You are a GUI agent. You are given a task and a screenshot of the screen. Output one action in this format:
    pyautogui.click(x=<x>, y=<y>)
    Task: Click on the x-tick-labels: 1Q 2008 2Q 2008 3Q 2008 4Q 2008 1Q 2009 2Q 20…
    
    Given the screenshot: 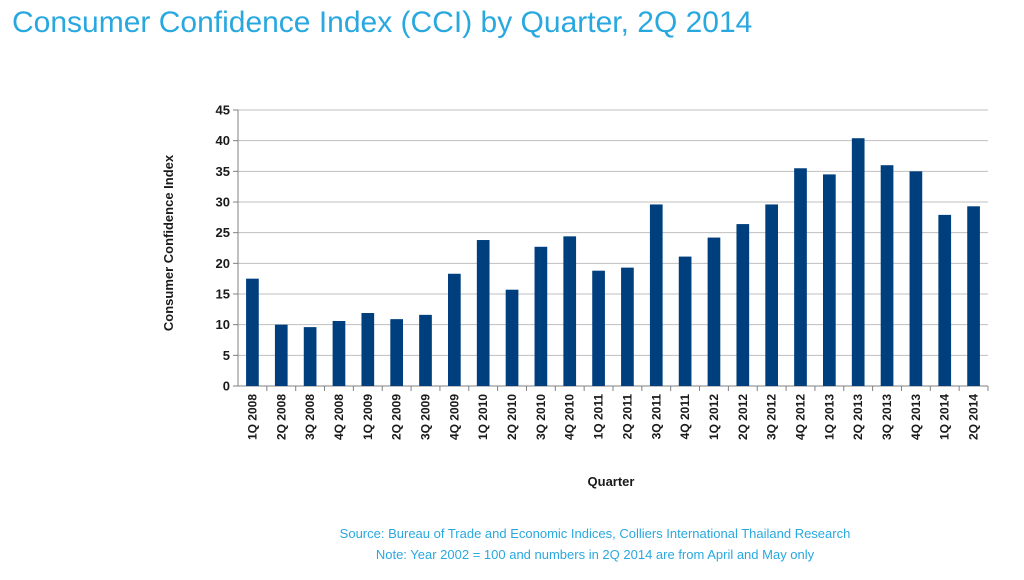 What is the action you would take?
    pyautogui.click(x=612, y=417)
    